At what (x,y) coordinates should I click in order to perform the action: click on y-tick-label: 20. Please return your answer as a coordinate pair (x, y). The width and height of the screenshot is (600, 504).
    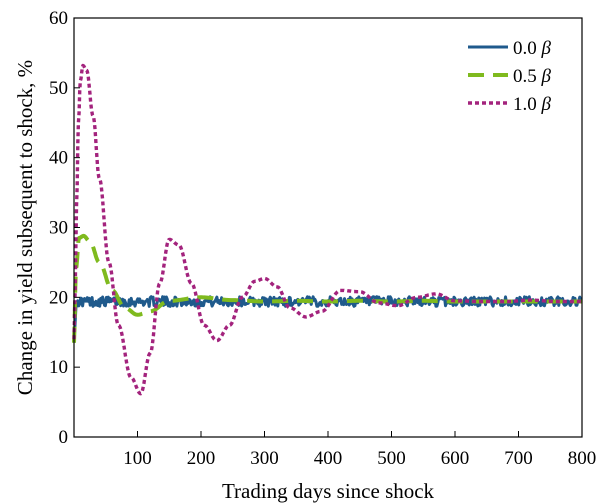
    Looking at the image, I should click on (58, 297).